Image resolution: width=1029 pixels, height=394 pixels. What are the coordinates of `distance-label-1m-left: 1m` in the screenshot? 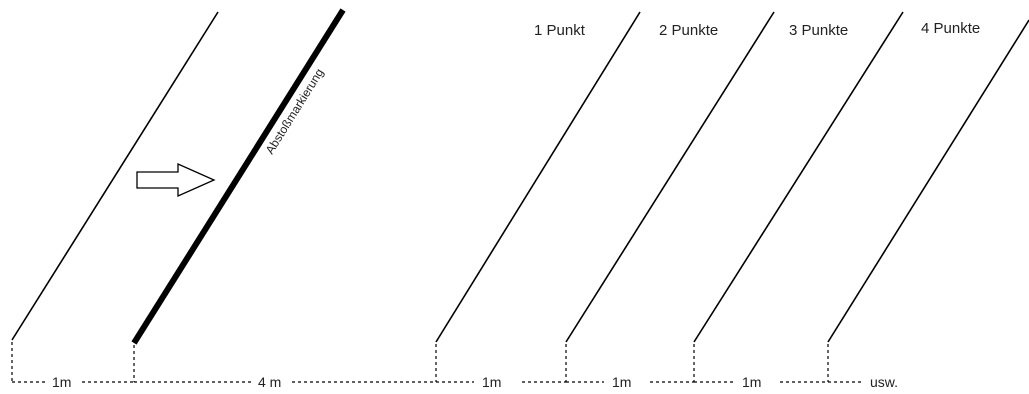 It's located at (61, 382).